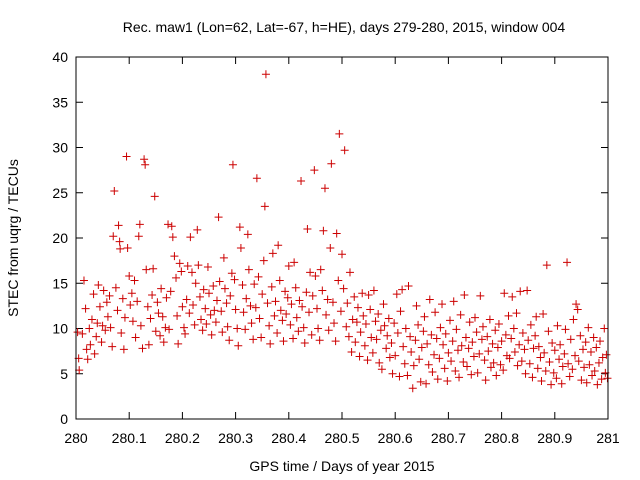 The width and height of the screenshot is (640, 480). Describe the element at coordinates (235, 438) in the screenshot. I see `x-tick-label: 280.3` at that location.